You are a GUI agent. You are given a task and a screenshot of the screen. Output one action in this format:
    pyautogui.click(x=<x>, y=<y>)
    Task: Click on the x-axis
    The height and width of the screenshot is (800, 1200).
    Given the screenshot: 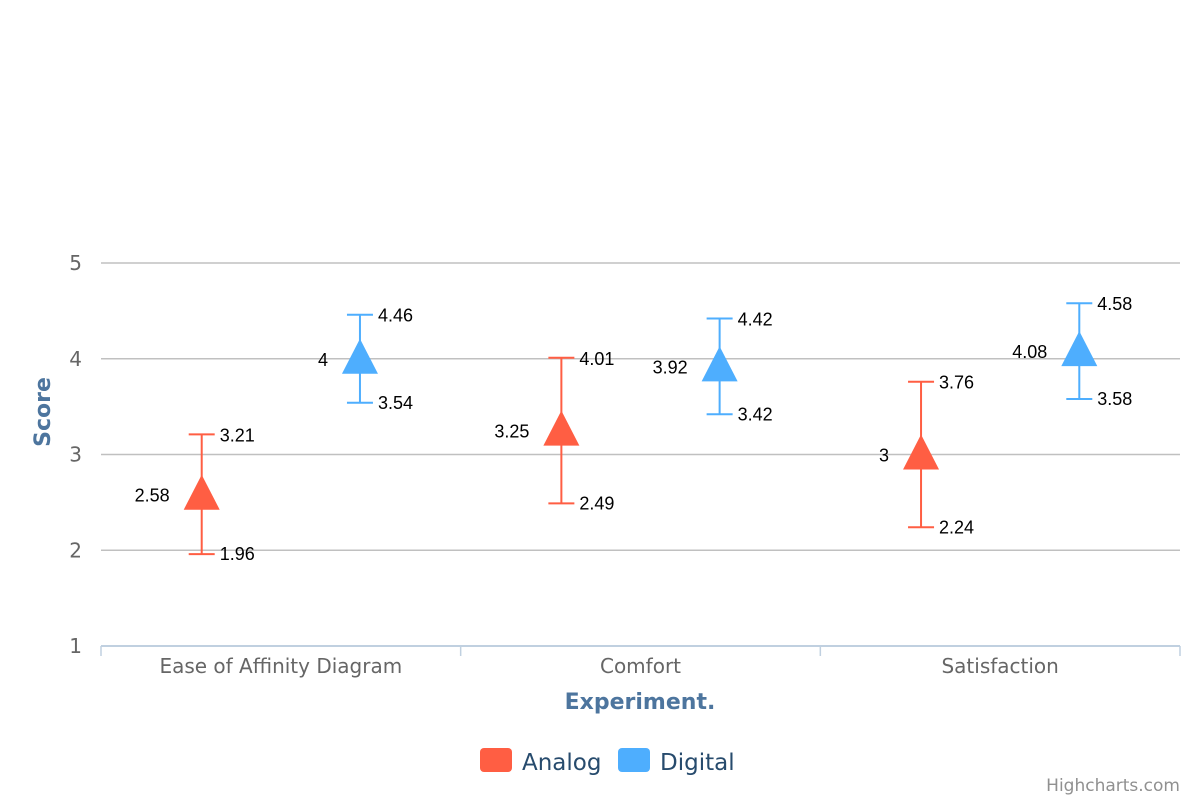 What is the action you would take?
    pyautogui.click(x=640, y=650)
    